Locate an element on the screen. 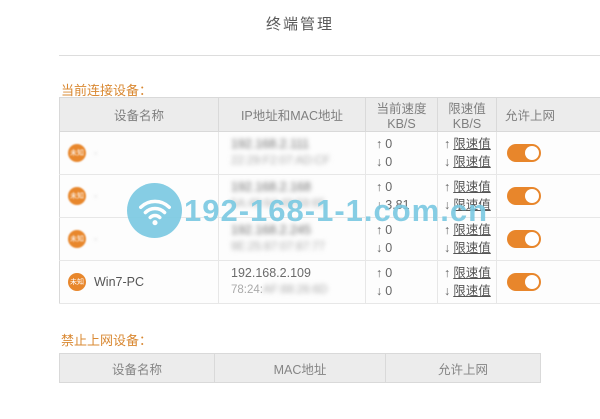  mac-address: 5A:49:64:49:59:65 is located at coordinates (278, 204).